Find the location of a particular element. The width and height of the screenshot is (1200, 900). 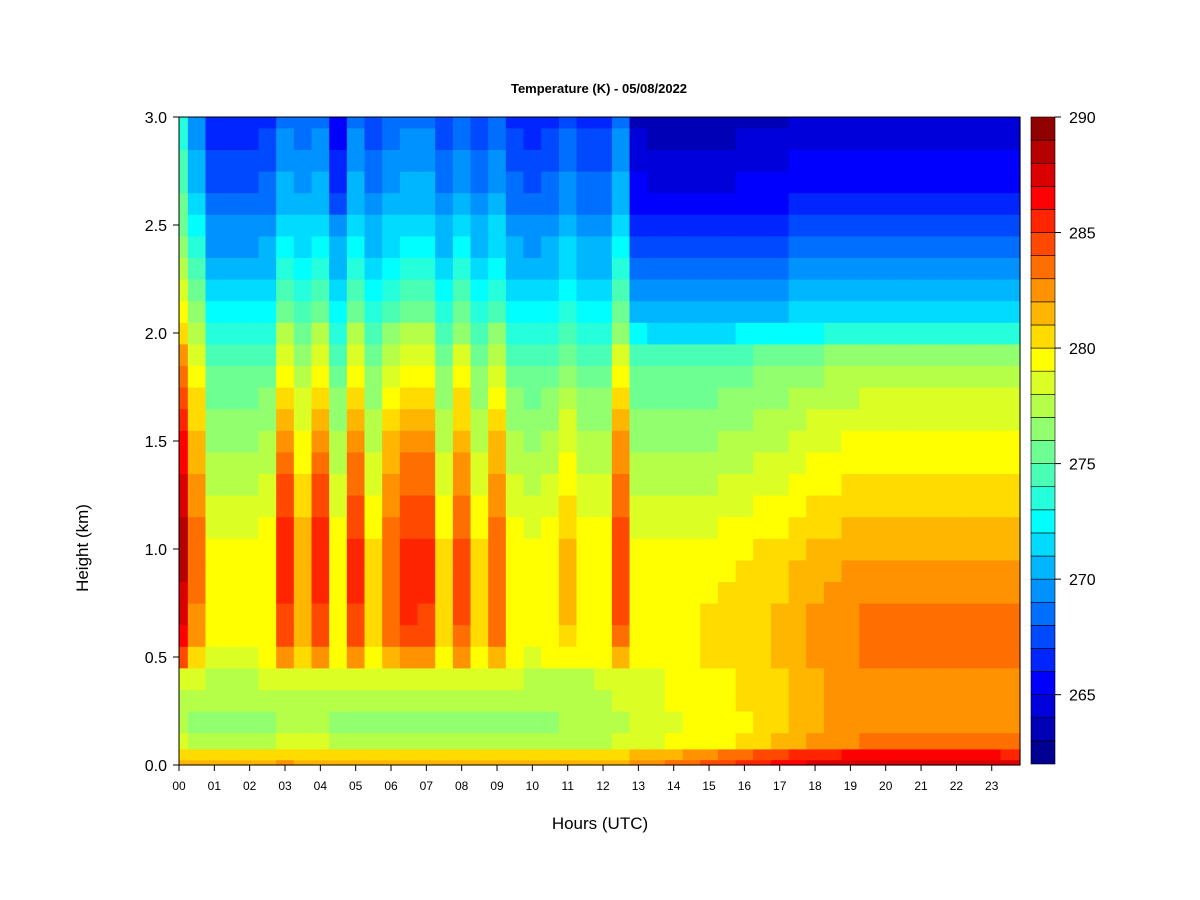

x-tick-label: 16 is located at coordinates (745, 786).